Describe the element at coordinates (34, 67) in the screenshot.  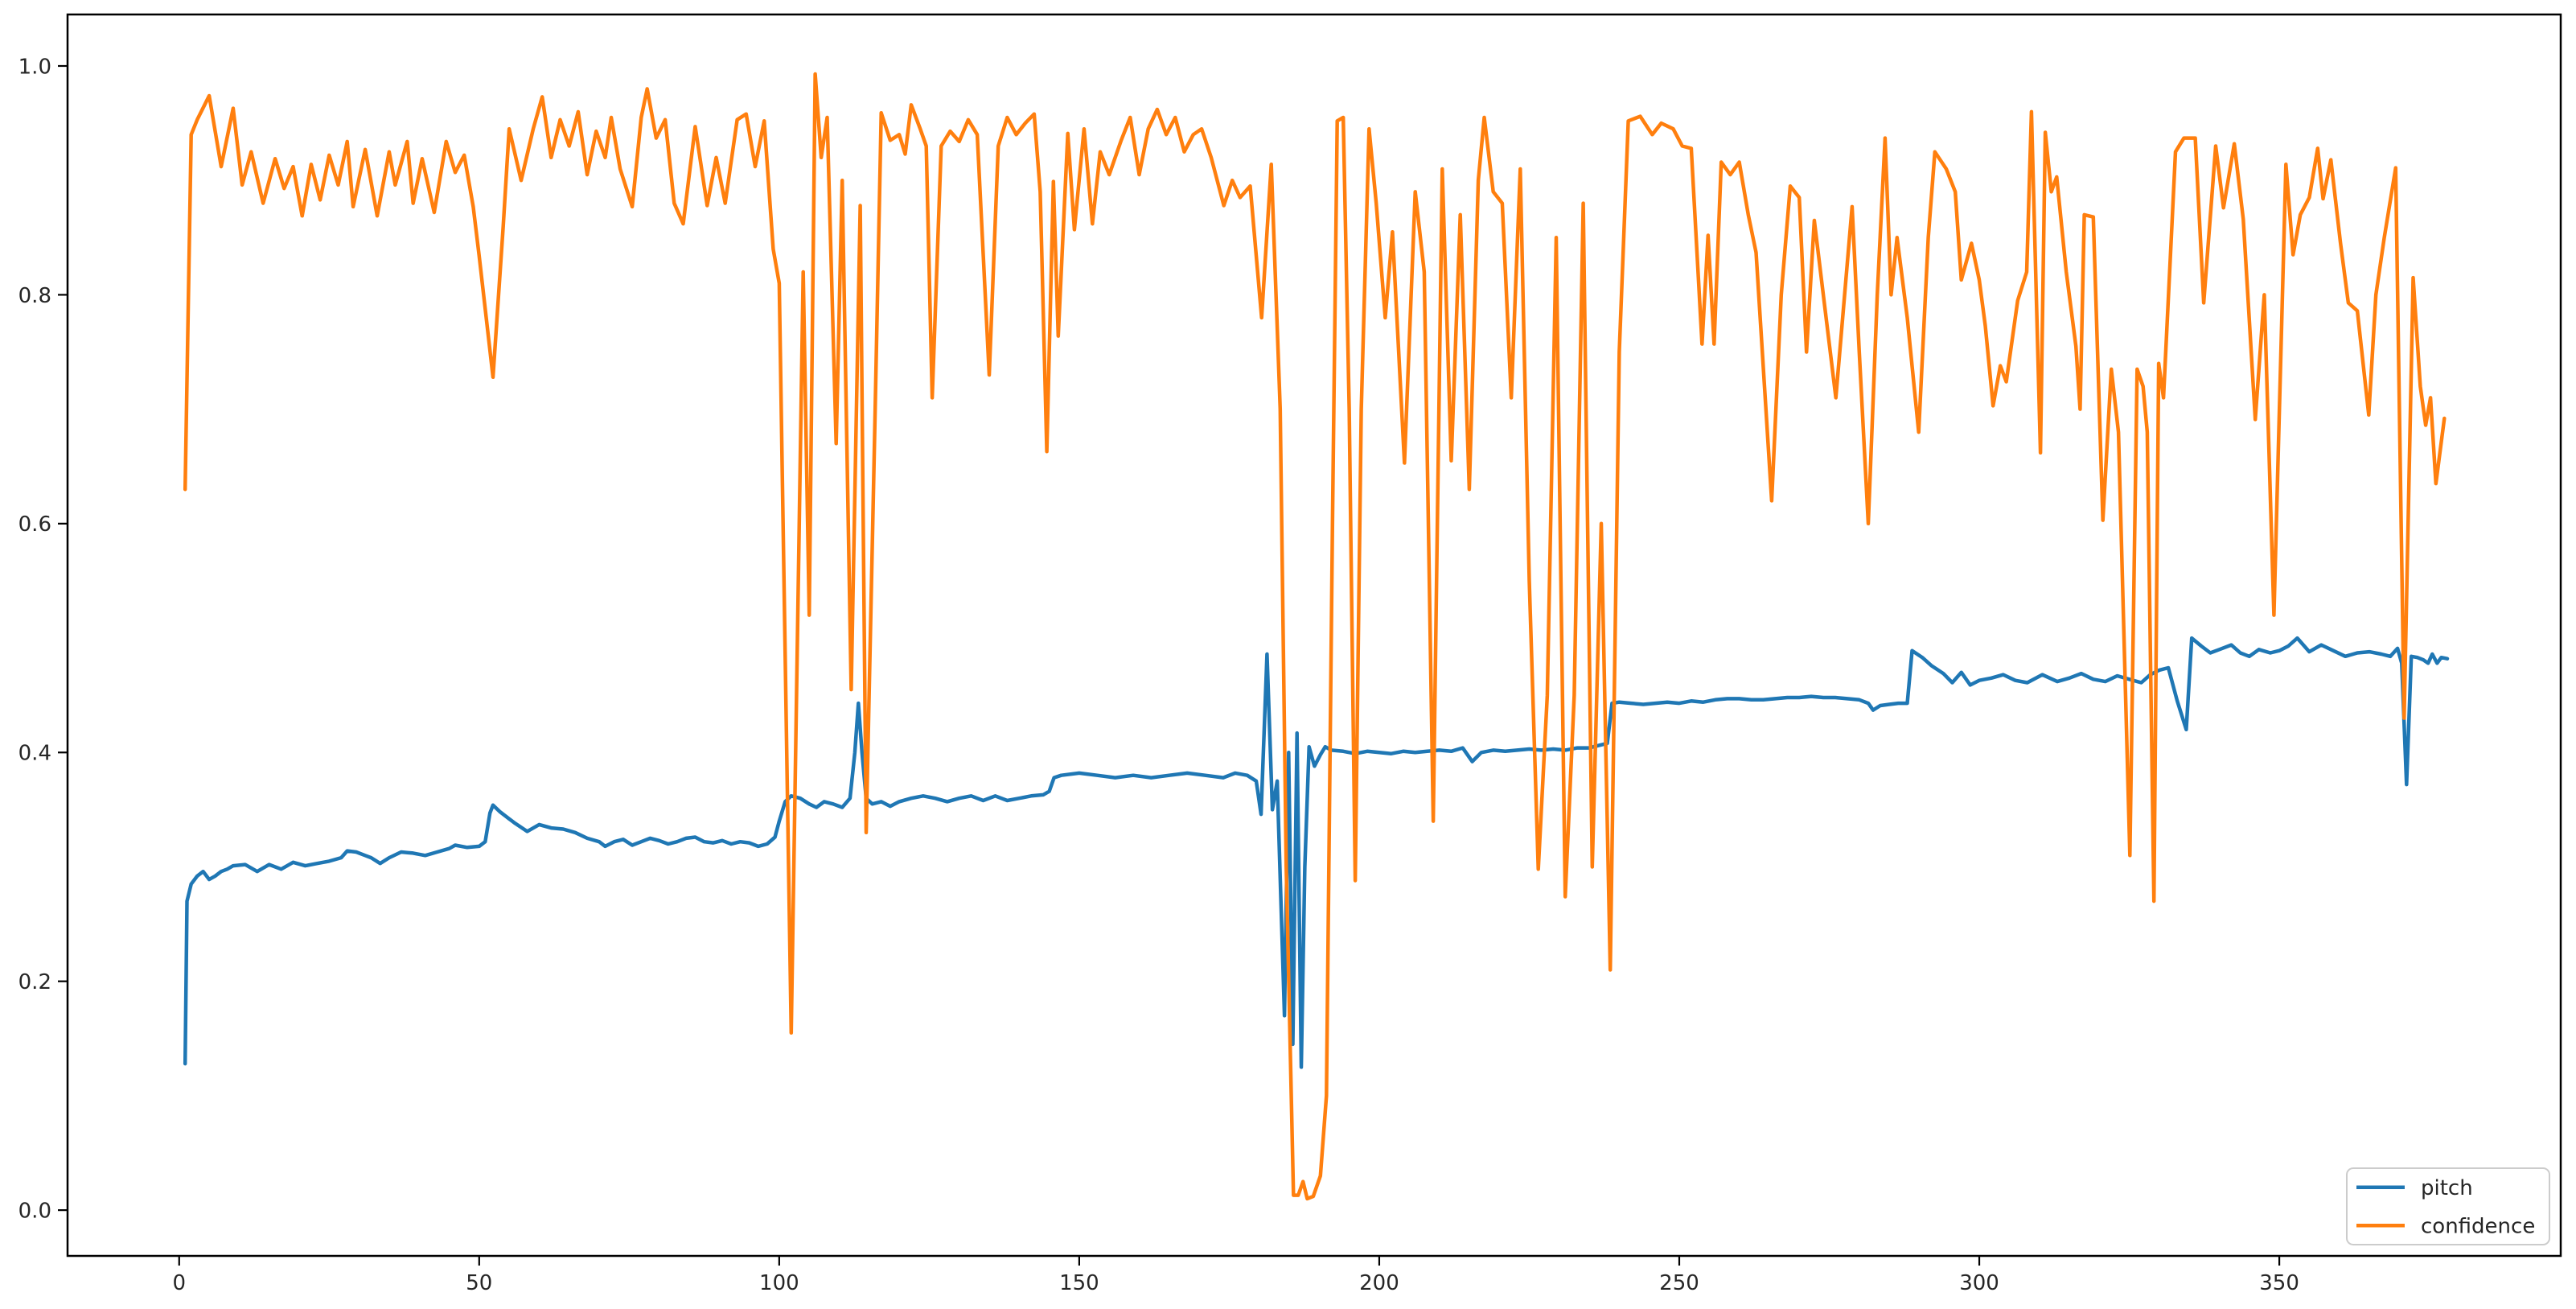
I see `y-tick-label: 1.0` at that location.